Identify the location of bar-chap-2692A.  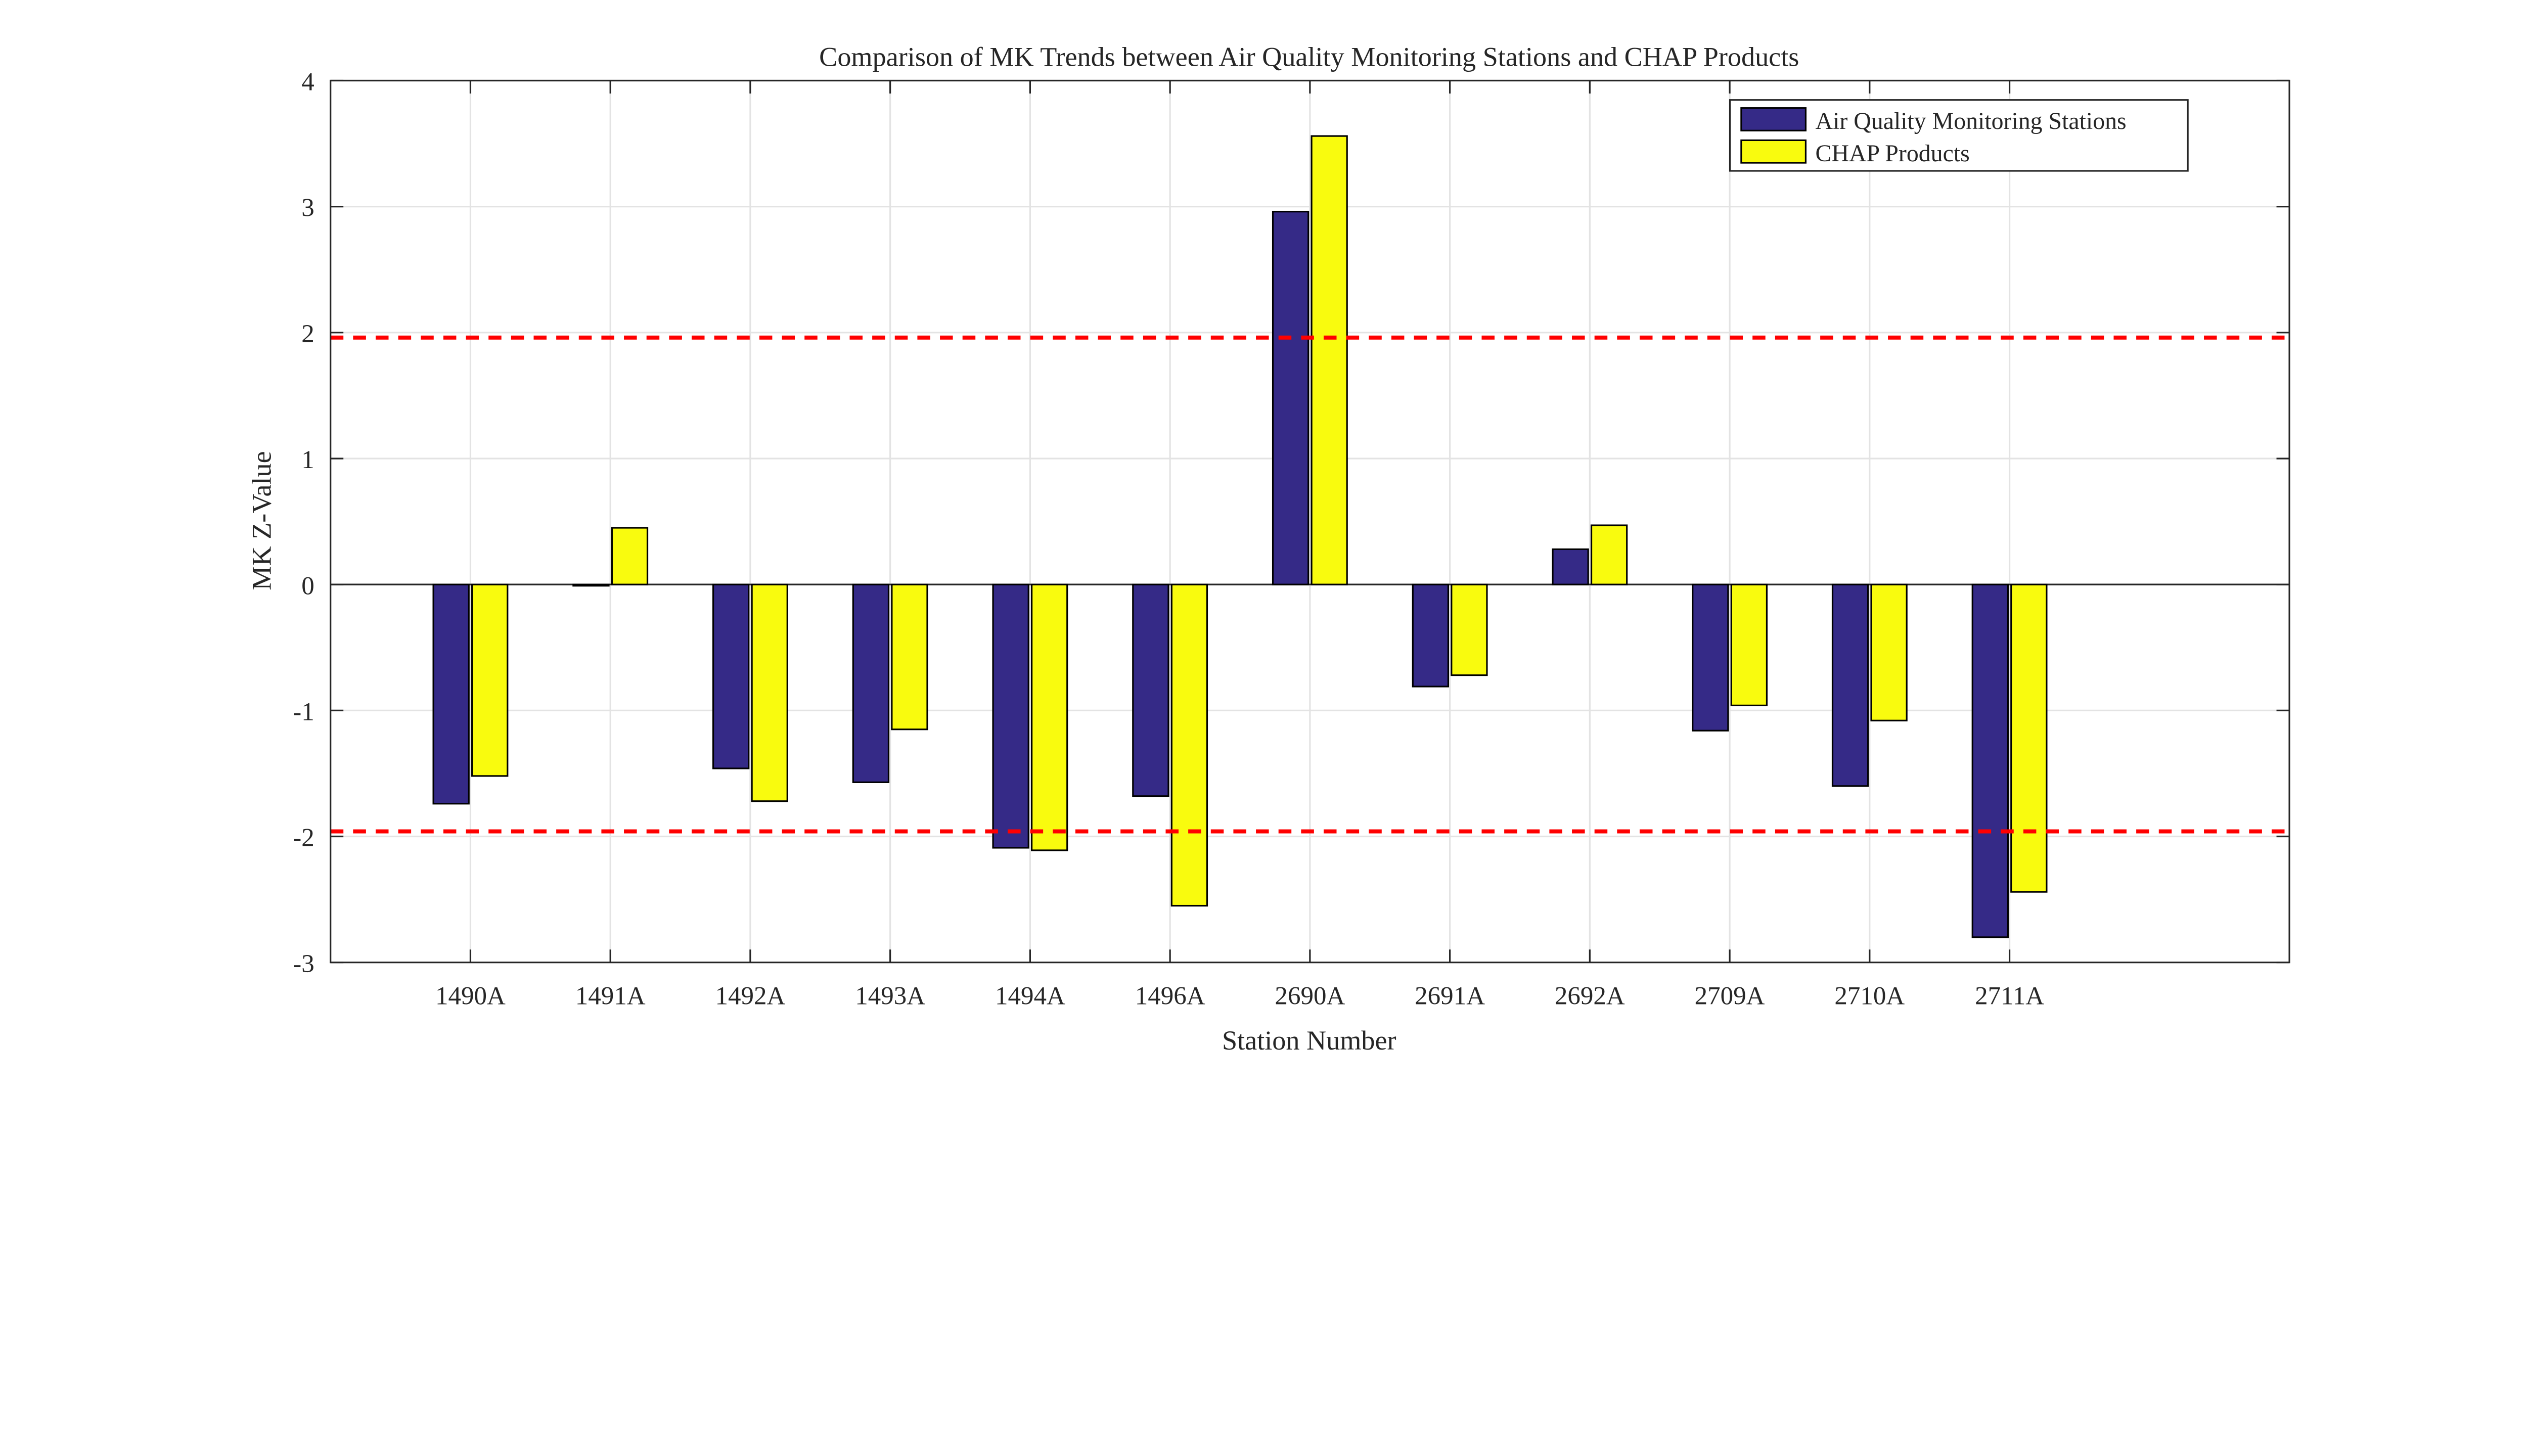
(1609, 554).